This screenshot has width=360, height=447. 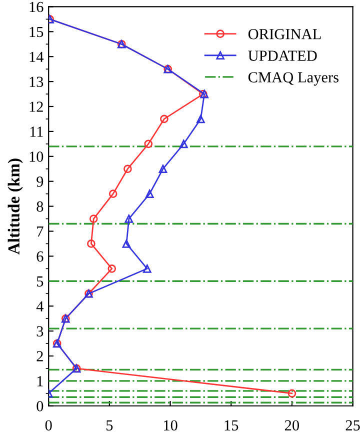 What do you see at coordinates (40, 231) in the screenshot?
I see `y-tick-label: 7` at bounding box center [40, 231].